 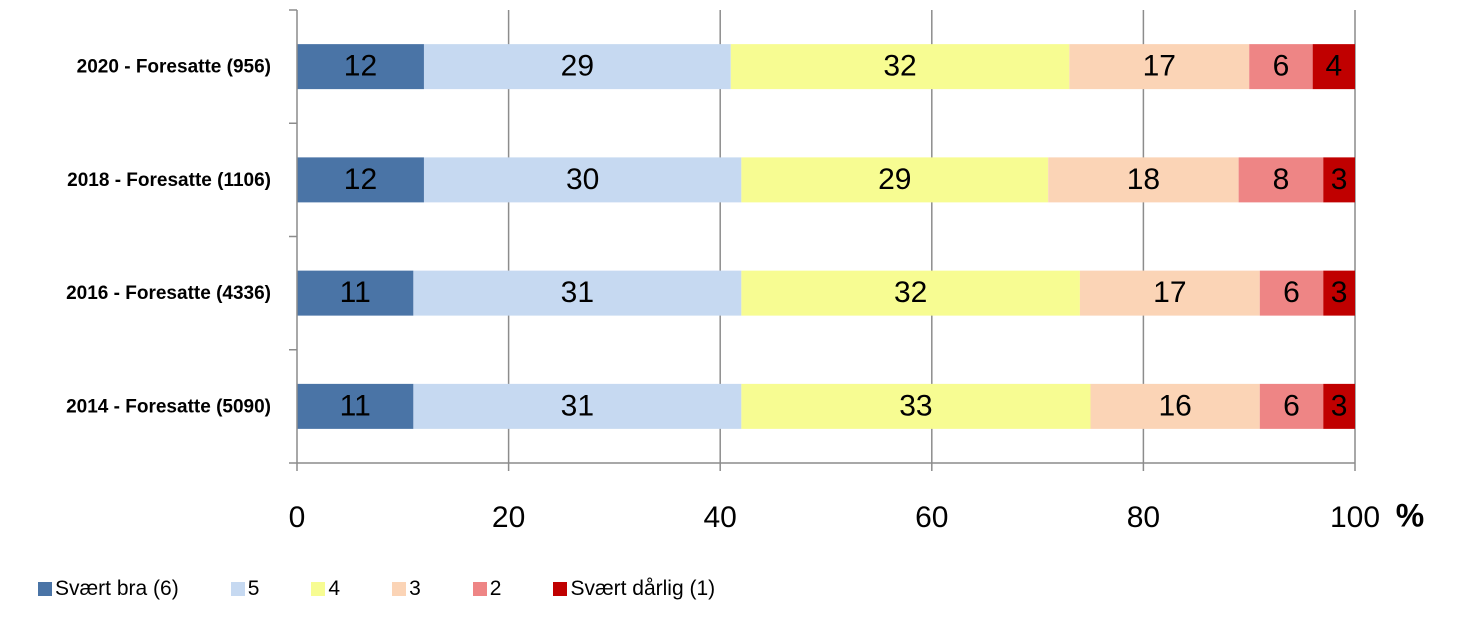 I want to click on bar-label-0-5: 4, so click(x=1333, y=66).